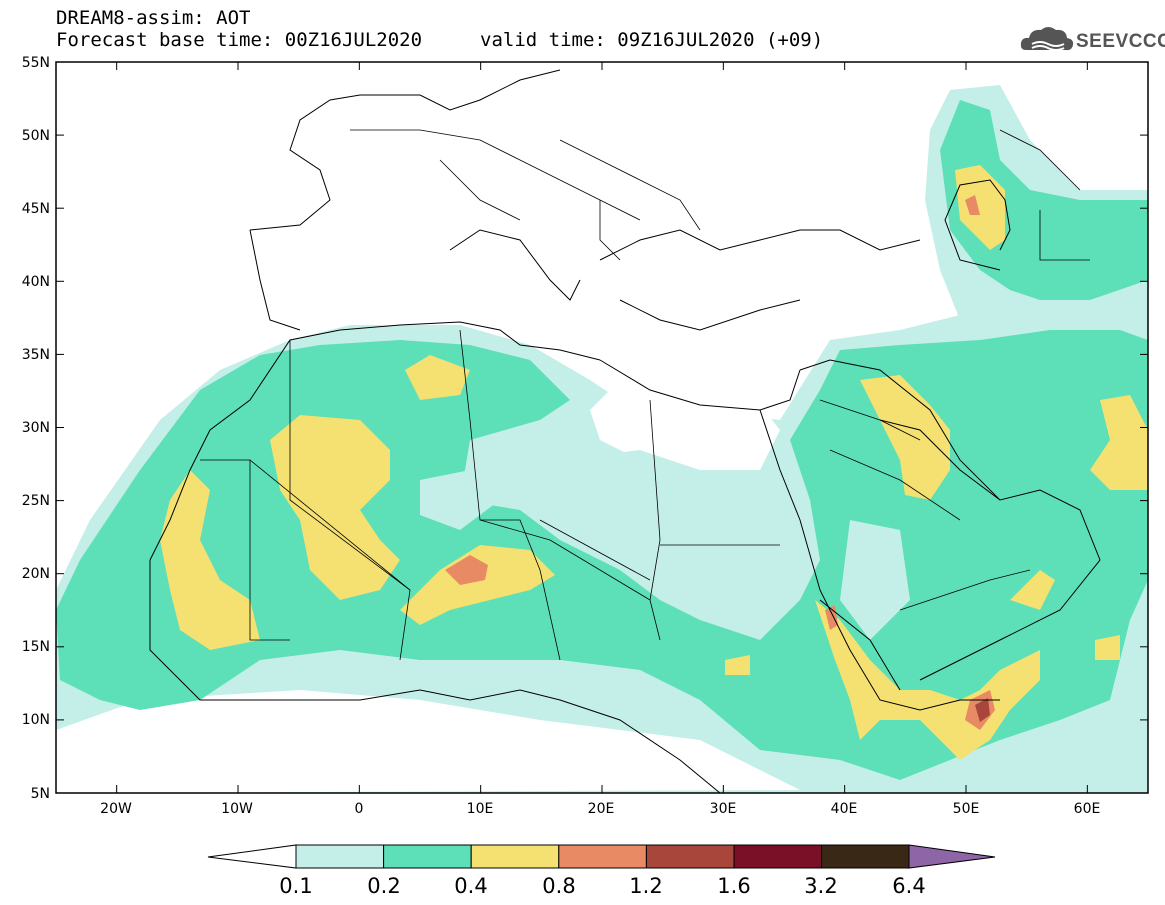 The height and width of the screenshot is (905, 1165). Describe the element at coordinates (36, 282) in the screenshot. I see `lat-label: 40N` at that location.